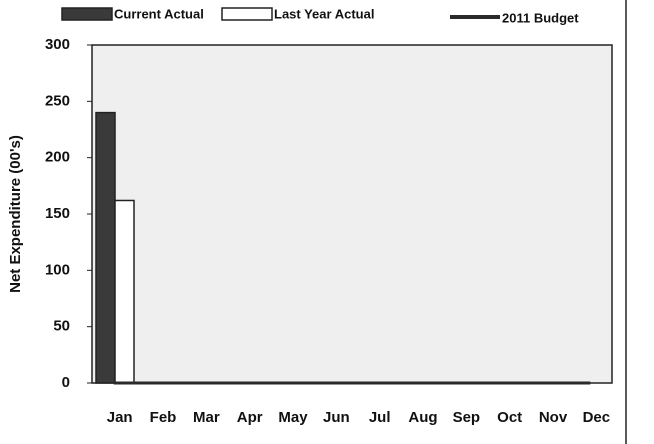  I want to click on y-tick-label: 100, so click(57, 269).